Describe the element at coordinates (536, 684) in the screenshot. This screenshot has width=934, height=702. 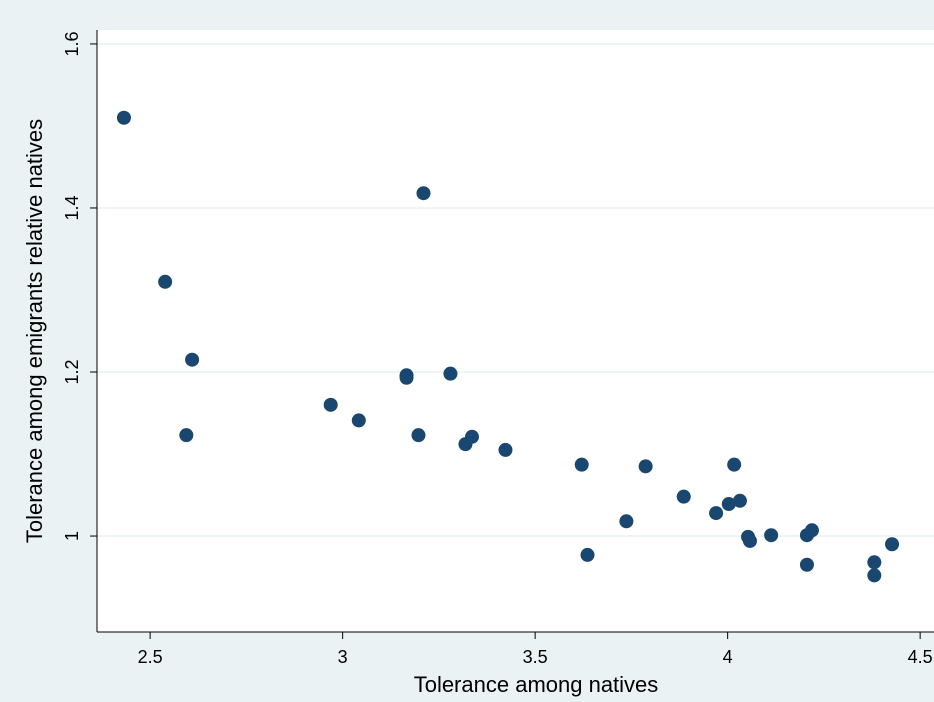
I see `x-axis-title: Tolerance among natives` at that location.